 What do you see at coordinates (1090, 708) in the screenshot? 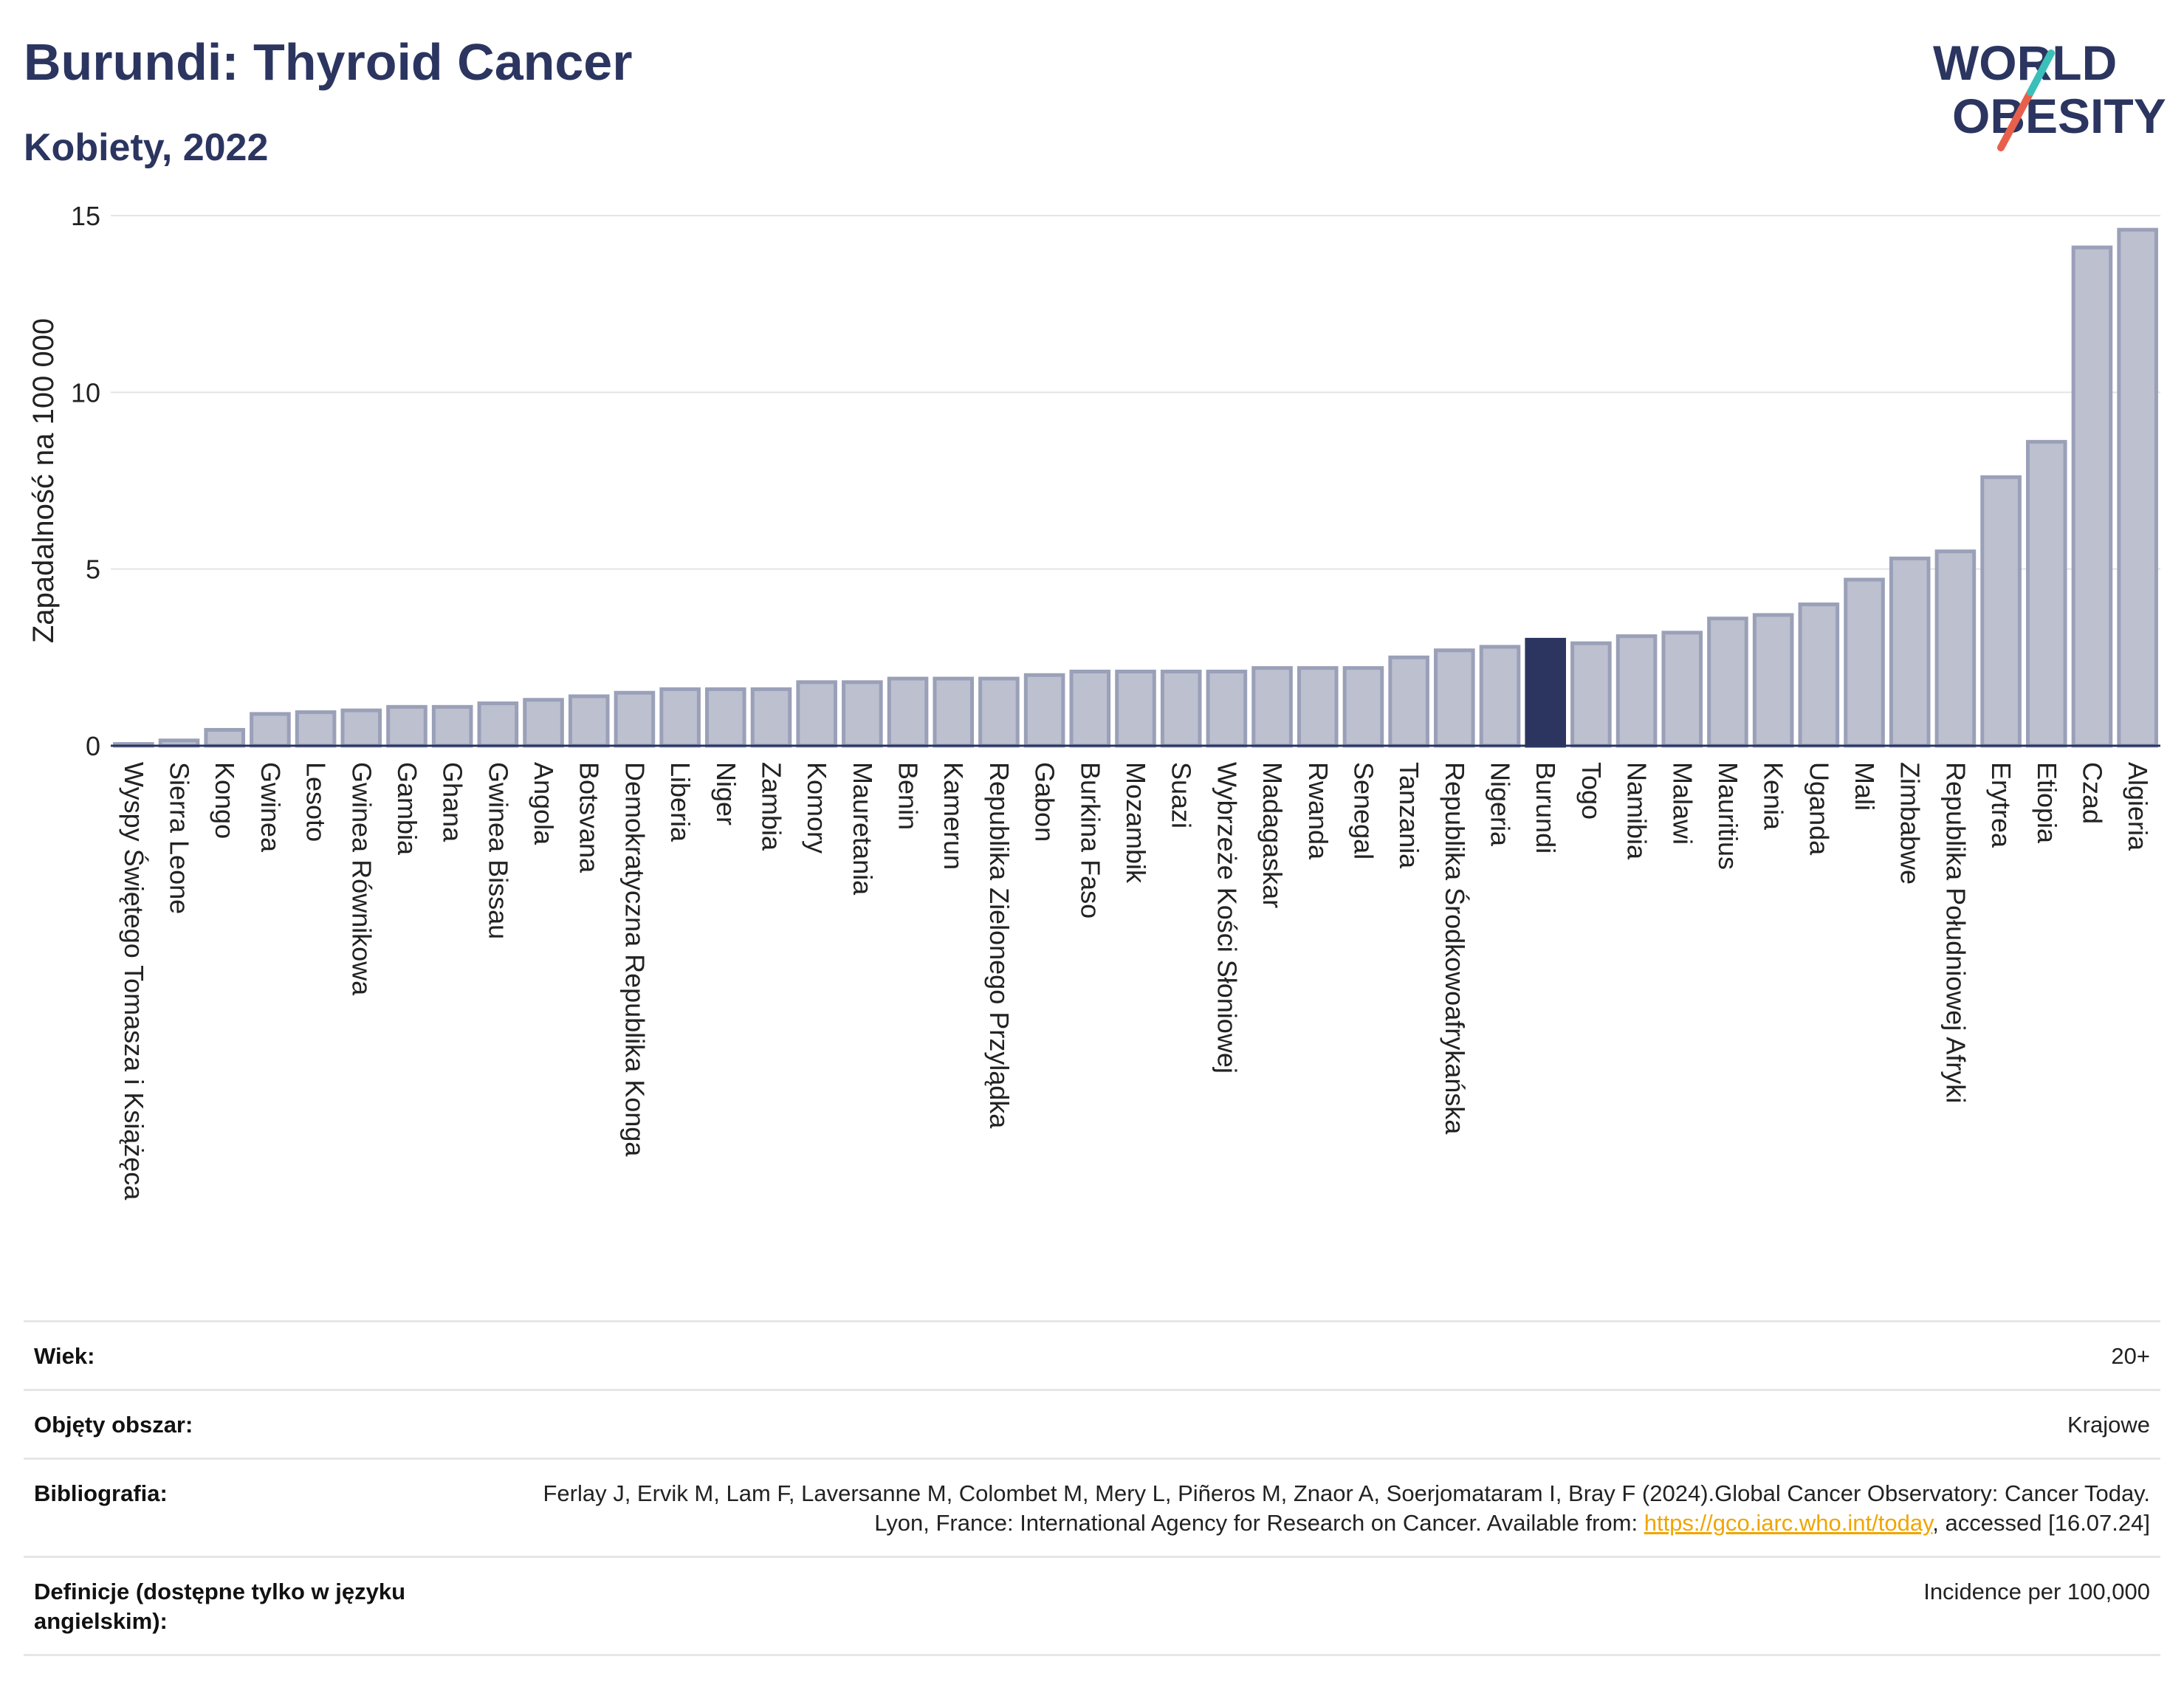
I see `bar-burkina-faso` at bounding box center [1090, 708].